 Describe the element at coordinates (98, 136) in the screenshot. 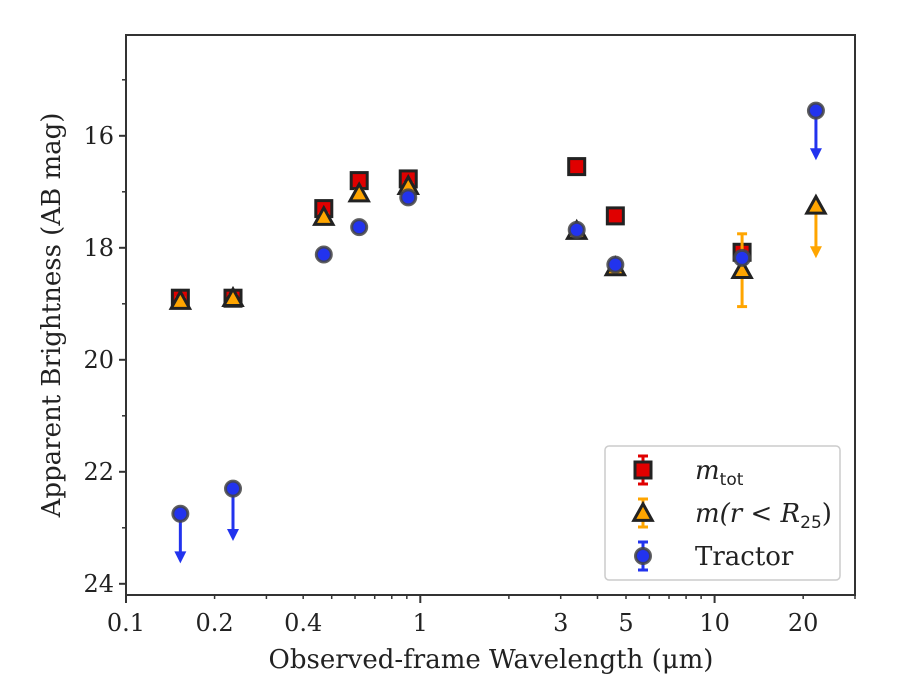

I see `y-tick-label: 16` at that location.